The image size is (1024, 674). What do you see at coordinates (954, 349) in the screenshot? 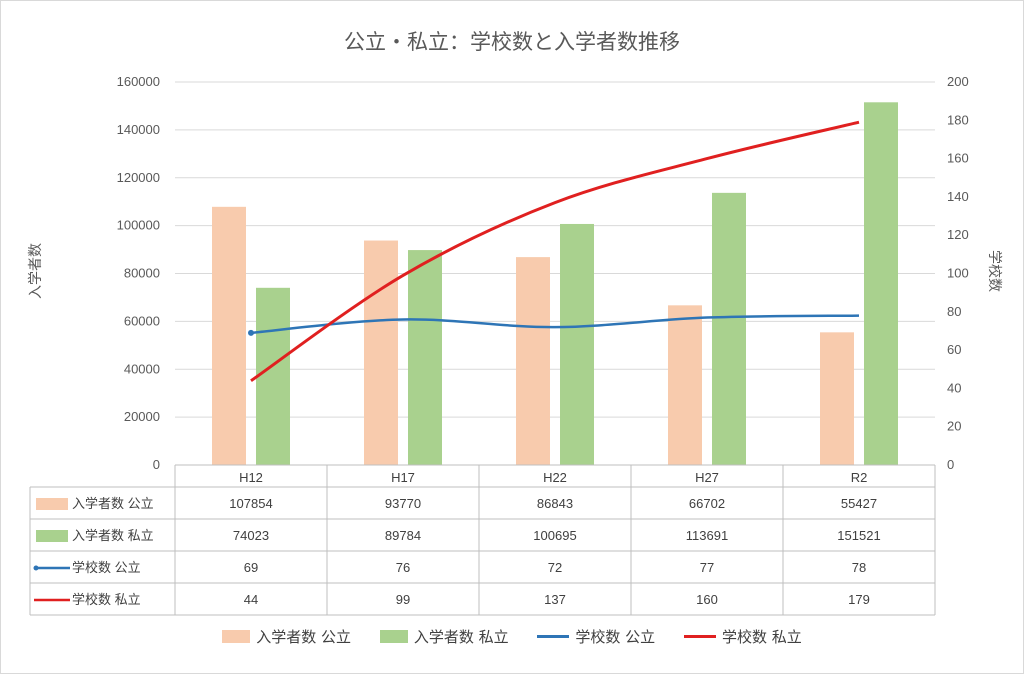
I see `y2-tick-label: 60` at bounding box center [954, 349].